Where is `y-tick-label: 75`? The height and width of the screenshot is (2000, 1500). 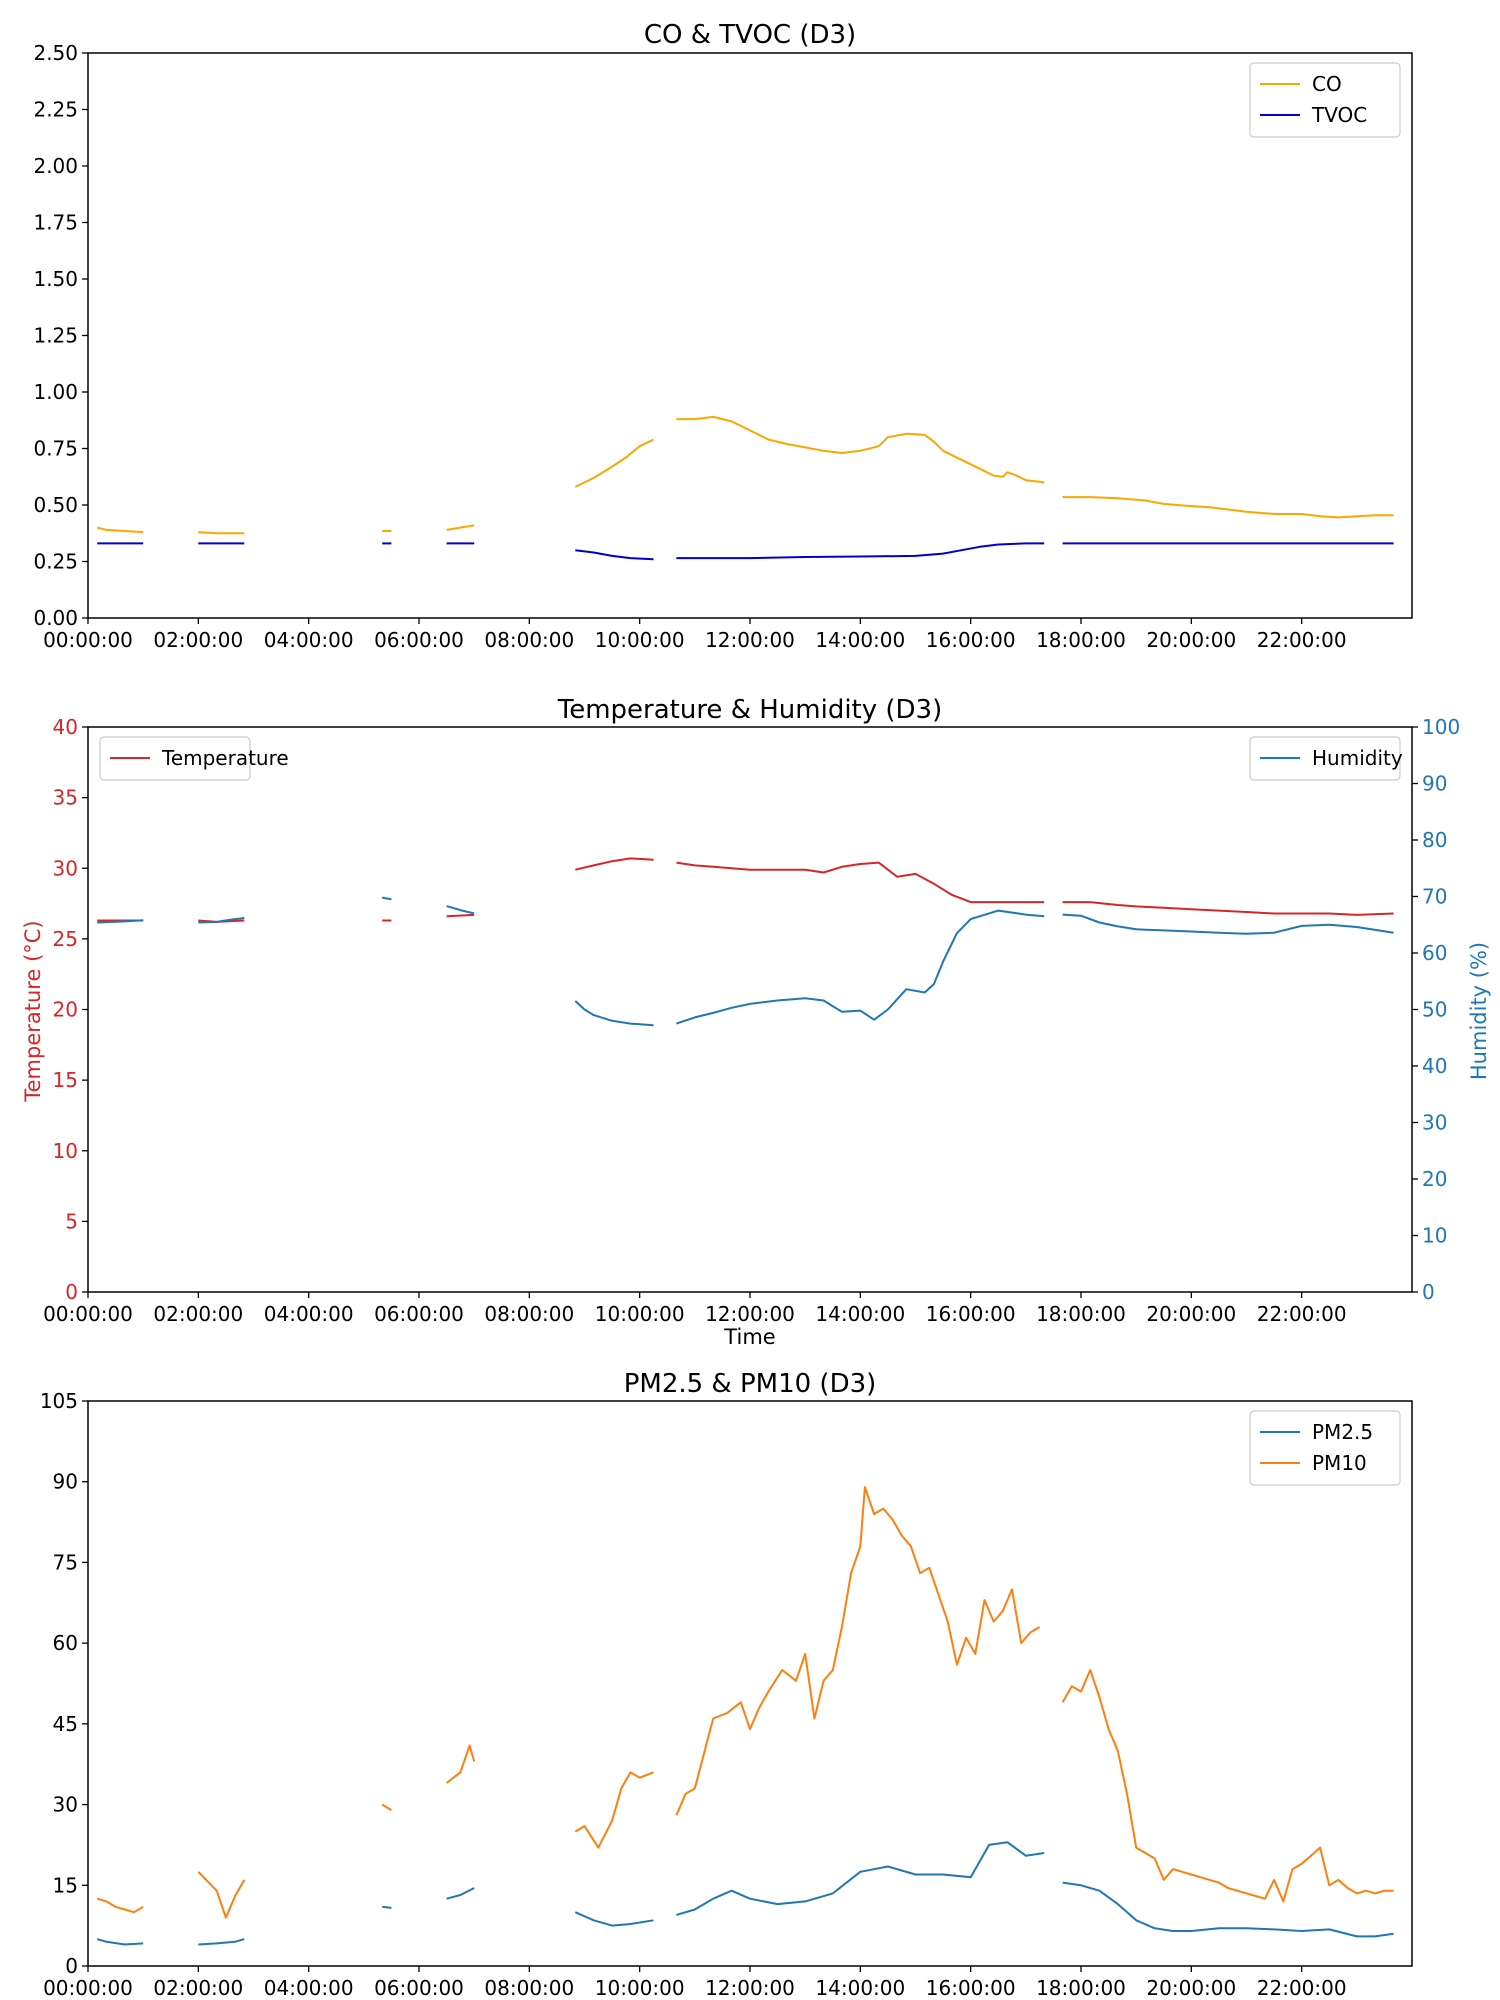
y-tick-label: 75 is located at coordinates (65, 1562).